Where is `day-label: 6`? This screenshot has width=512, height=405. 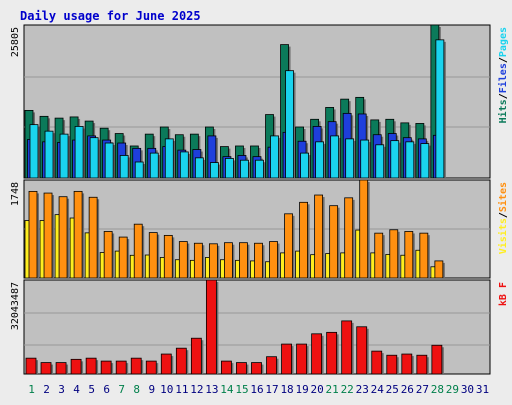 day-label: 6 is located at coordinates (106, 389).